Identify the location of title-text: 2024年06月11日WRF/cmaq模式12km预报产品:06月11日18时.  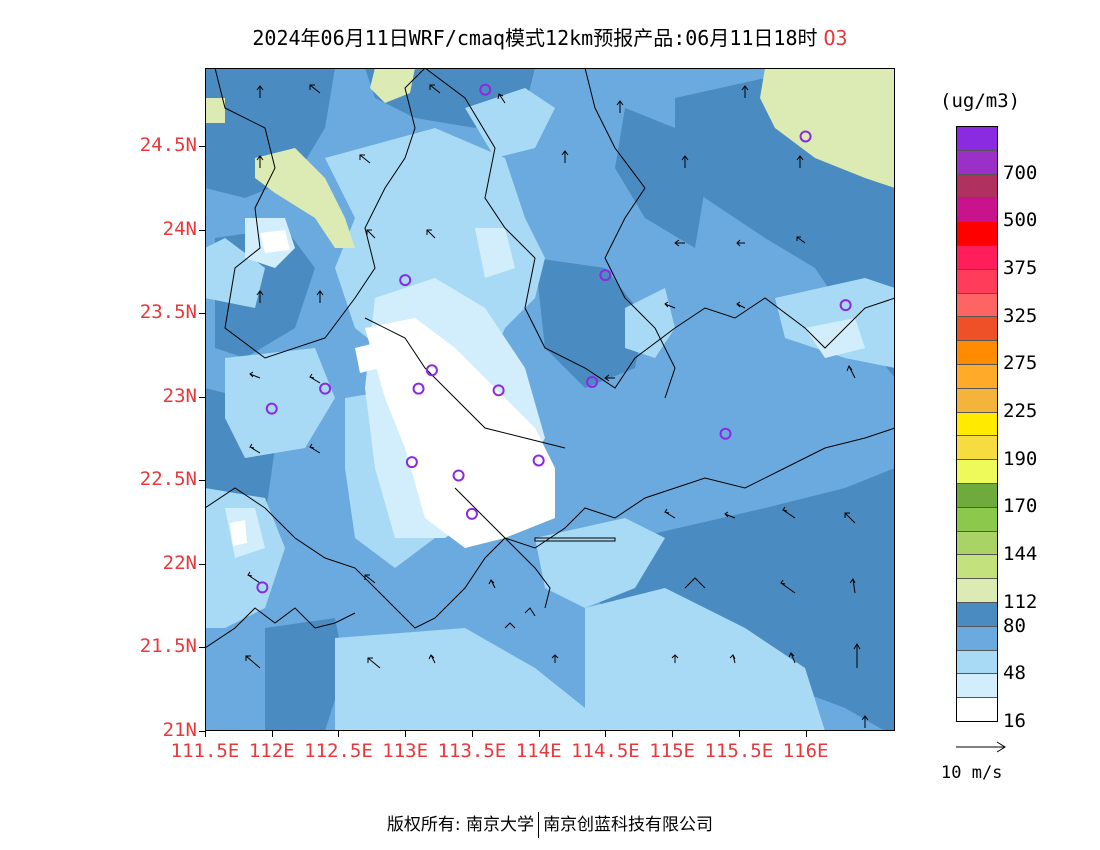
(535, 38).